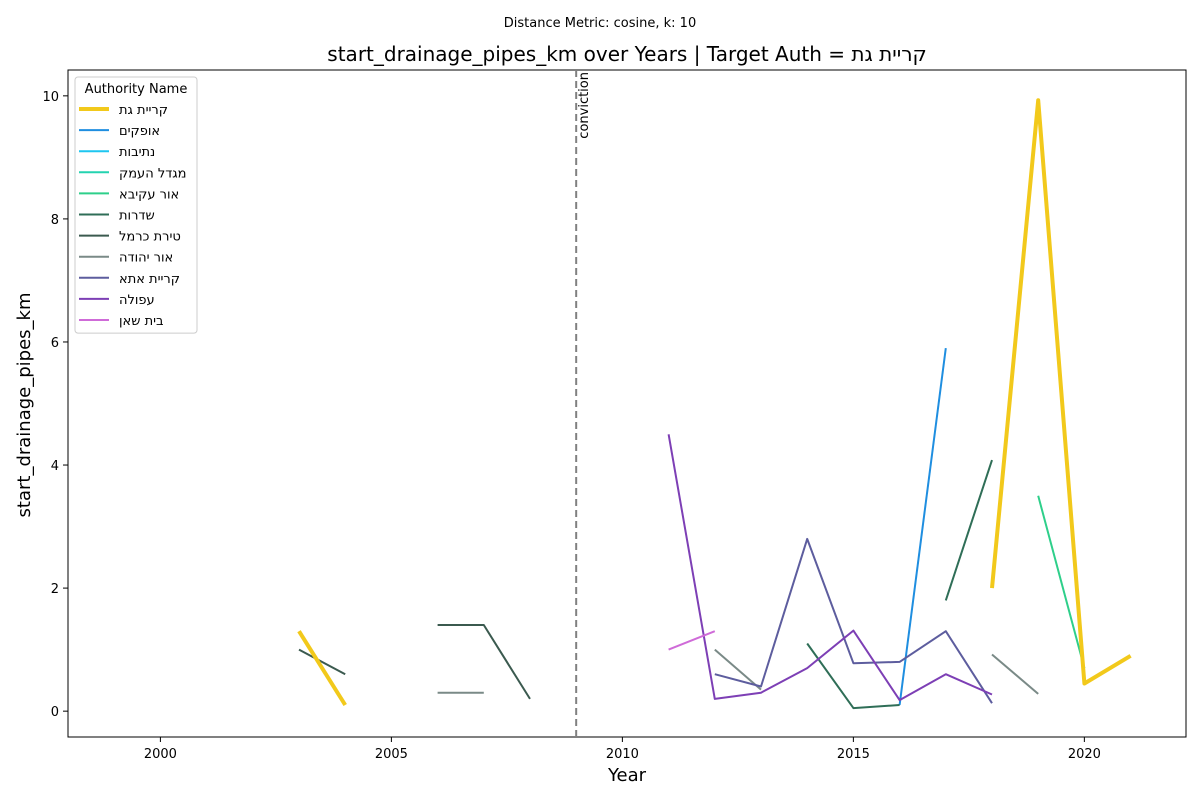 This screenshot has width=1200, height=800. I want to click on y-axis-label: start_drainage_pipes_km, so click(24, 405).